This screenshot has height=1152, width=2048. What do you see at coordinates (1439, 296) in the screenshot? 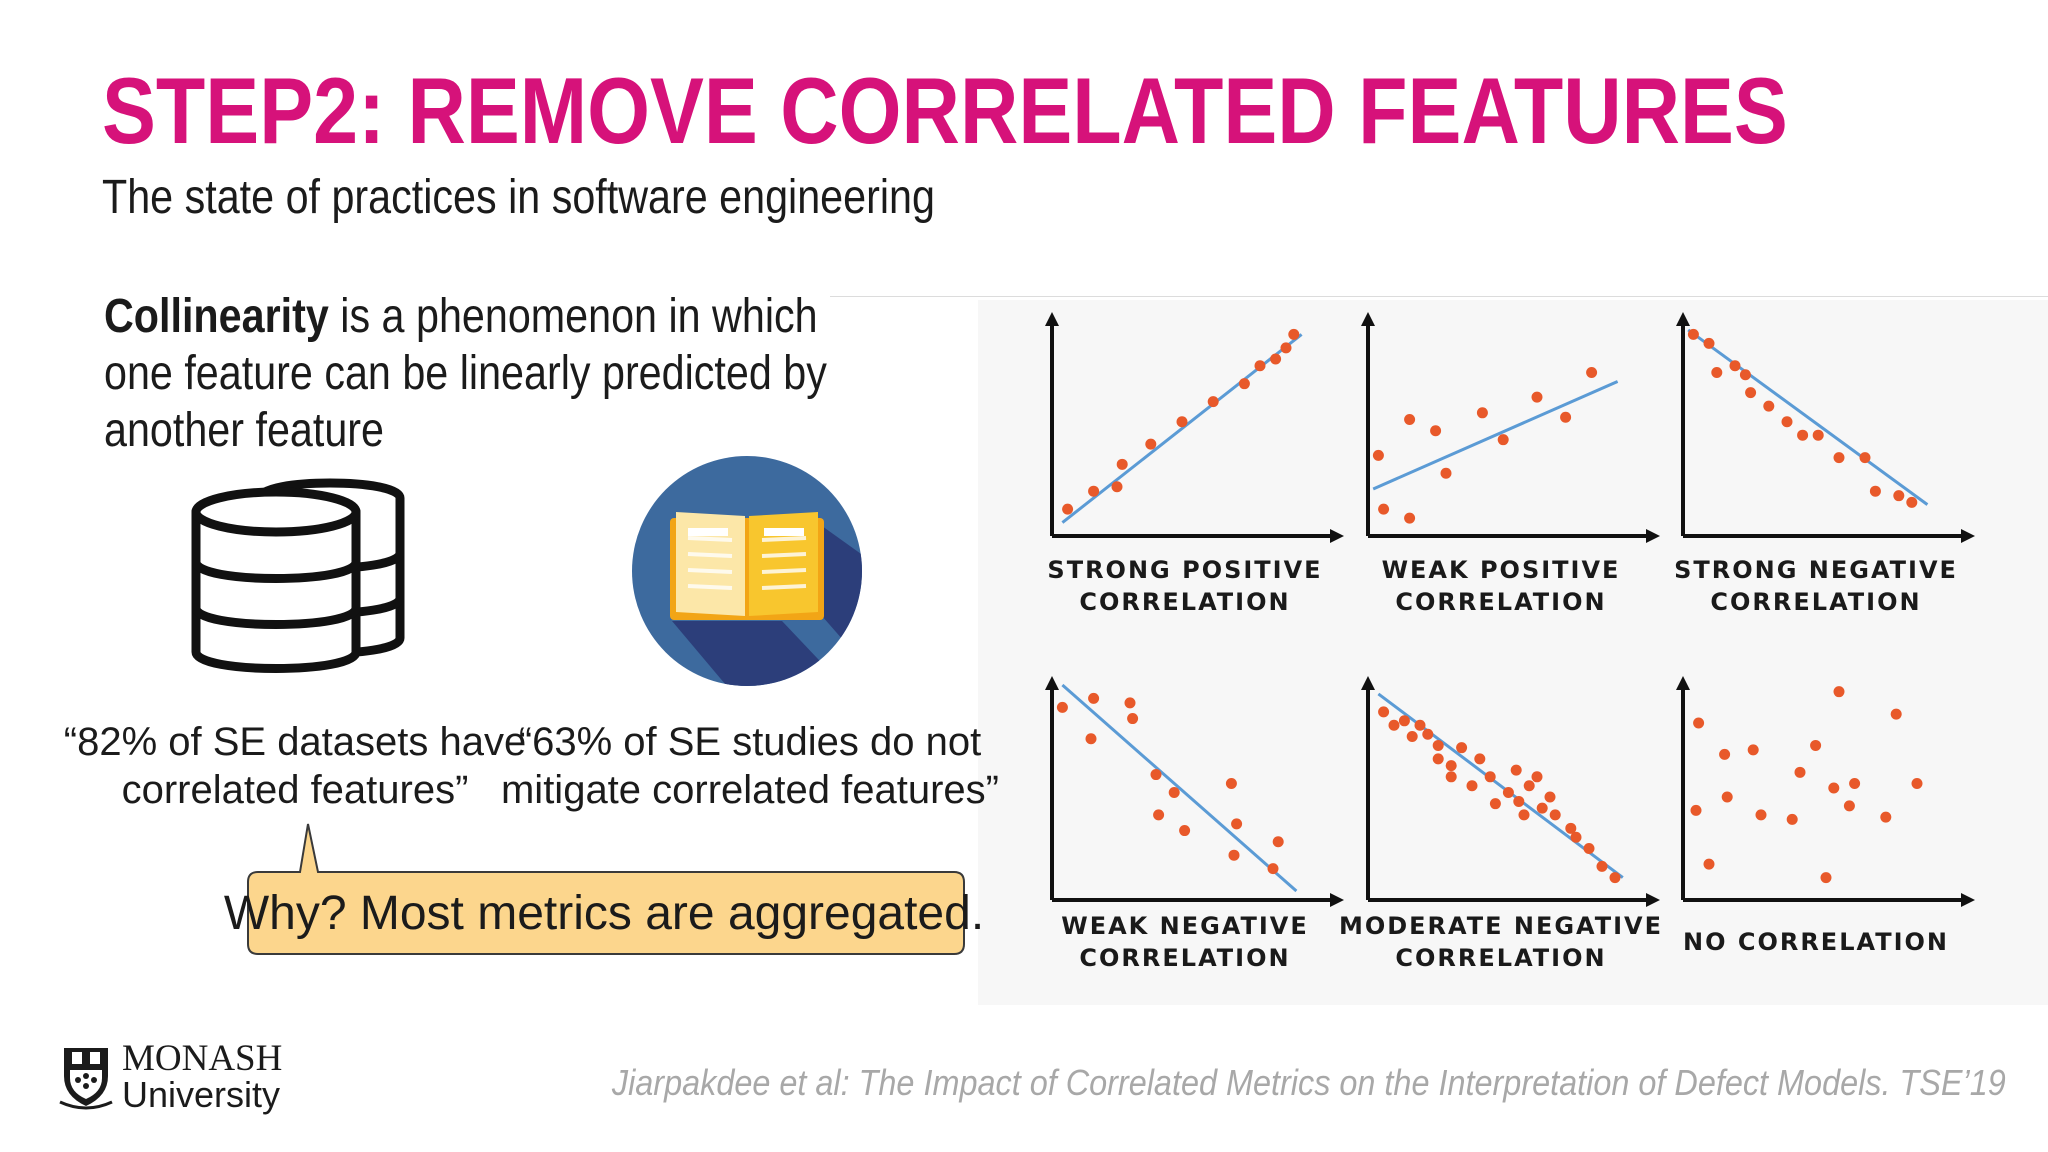
I see `divider-line` at bounding box center [1439, 296].